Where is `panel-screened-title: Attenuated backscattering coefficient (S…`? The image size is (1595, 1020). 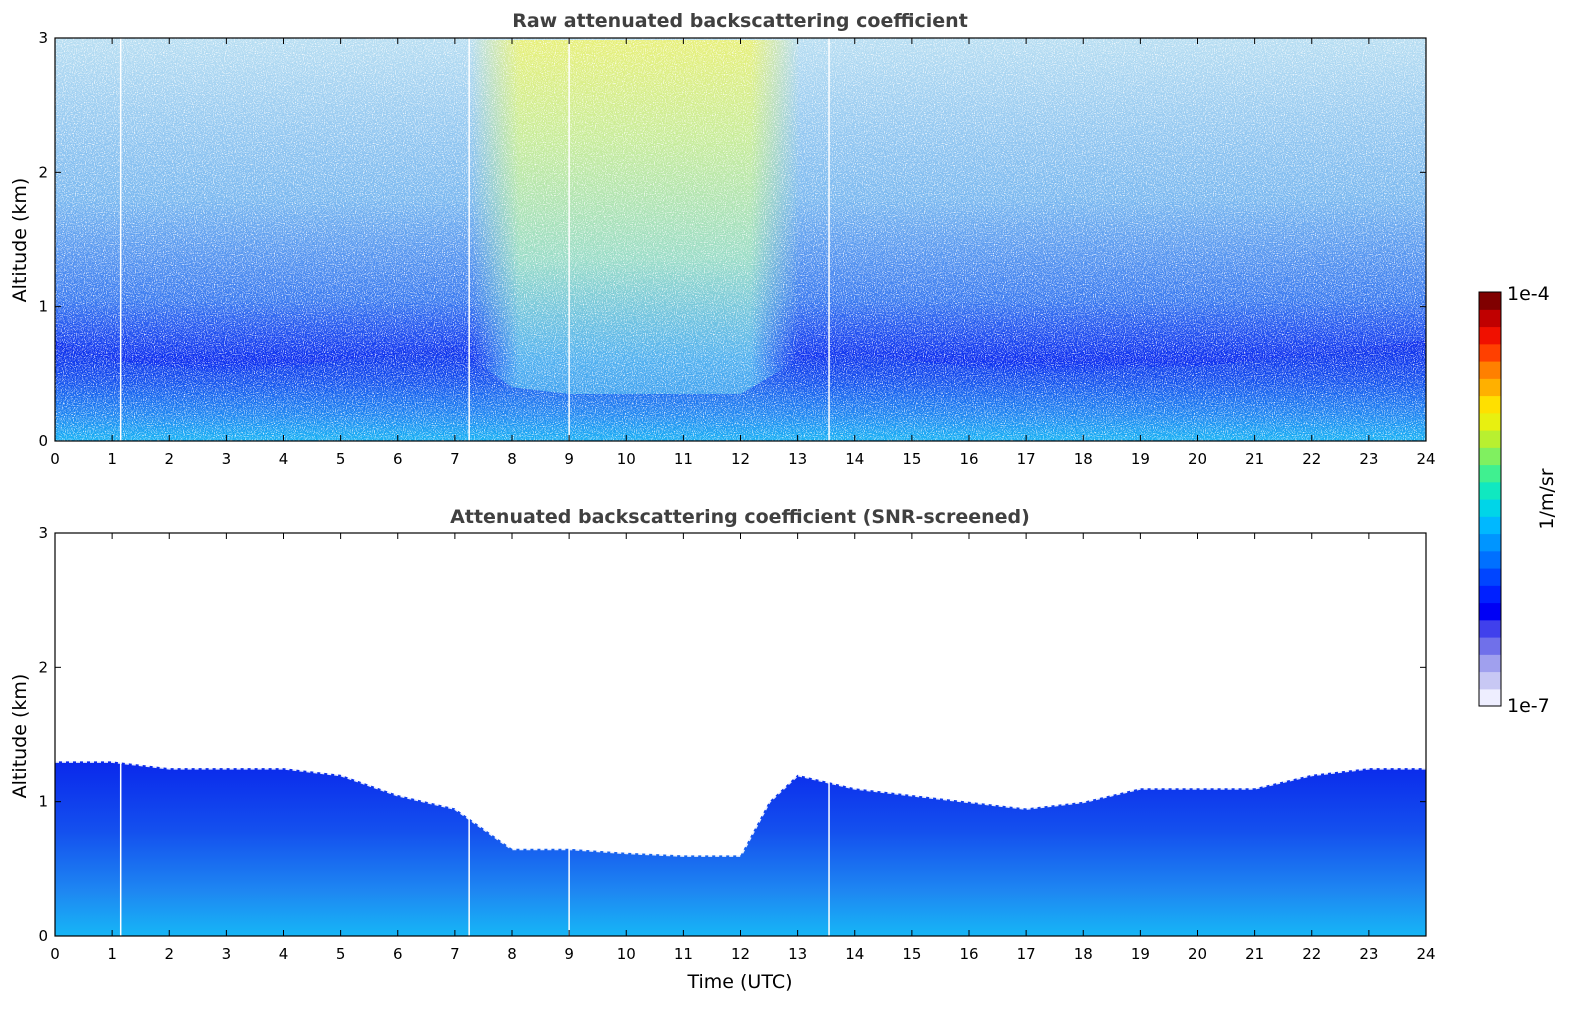
panel-screened-title: Attenuated backscattering coefficient (S… is located at coordinates (740, 517).